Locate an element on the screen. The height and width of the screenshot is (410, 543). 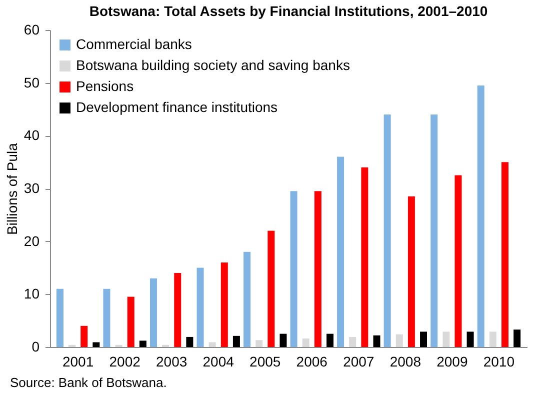
y-tick-label: 50 is located at coordinates (32, 82).